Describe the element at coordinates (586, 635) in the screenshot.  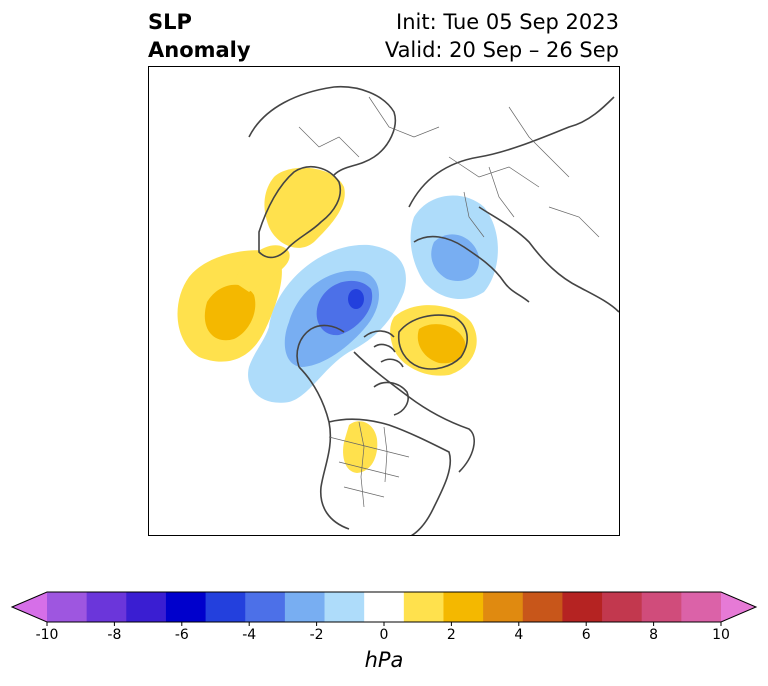
I see `colorbar-tick-label: 6` at that location.